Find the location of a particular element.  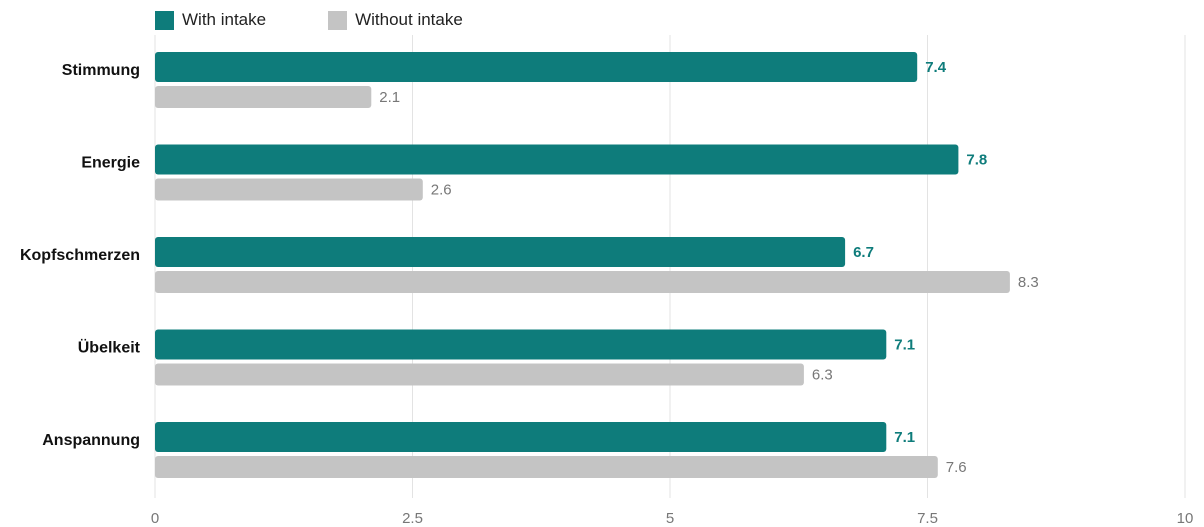

data-label-without-intake-0: 2.1 is located at coordinates (389, 97).